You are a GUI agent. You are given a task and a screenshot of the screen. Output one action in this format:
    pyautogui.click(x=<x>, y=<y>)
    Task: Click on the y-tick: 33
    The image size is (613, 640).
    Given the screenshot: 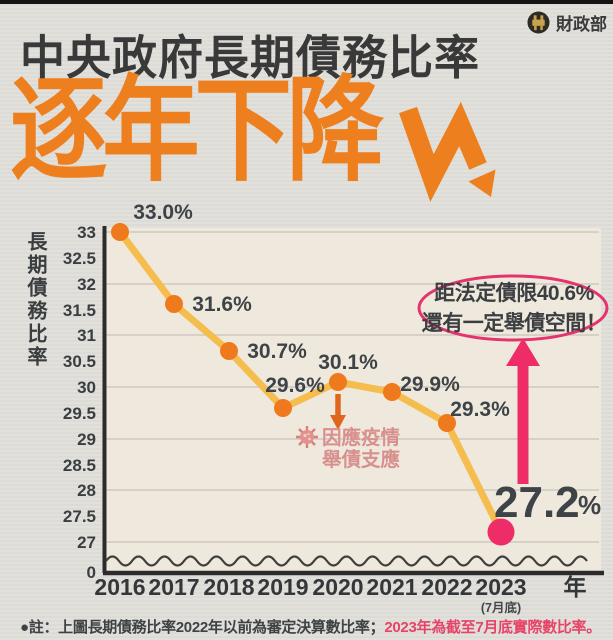 What is the action you would take?
    pyautogui.click(x=86, y=232)
    